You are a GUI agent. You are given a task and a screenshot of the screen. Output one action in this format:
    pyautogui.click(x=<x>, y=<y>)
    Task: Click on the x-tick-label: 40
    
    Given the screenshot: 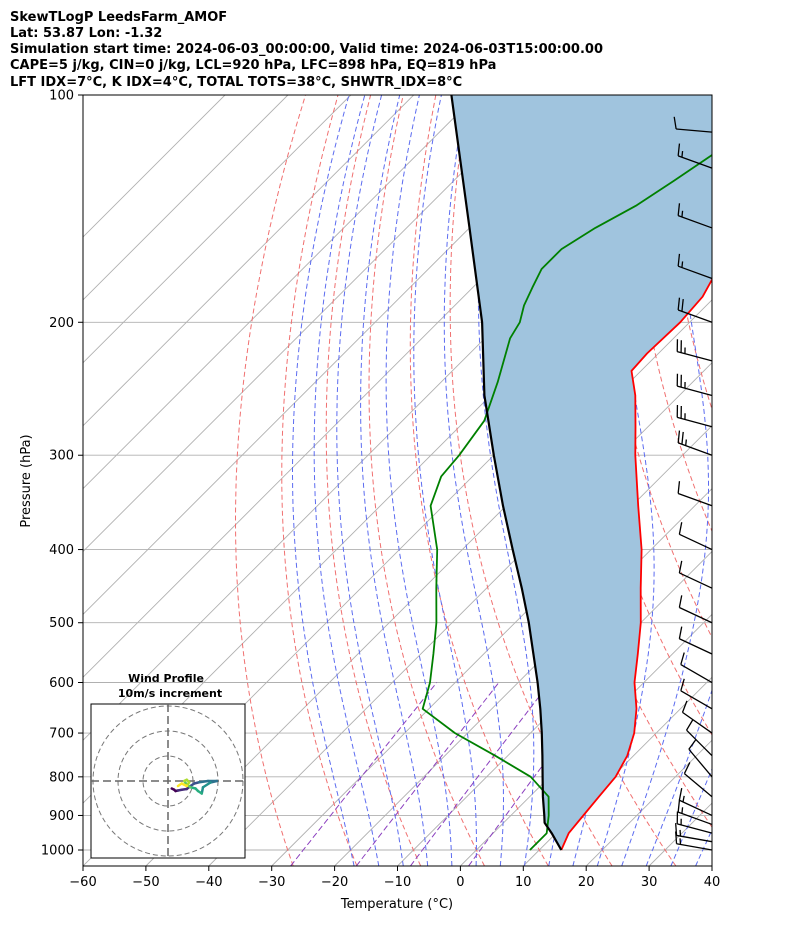 What is the action you would take?
    pyautogui.click(x=712, y=882)
    